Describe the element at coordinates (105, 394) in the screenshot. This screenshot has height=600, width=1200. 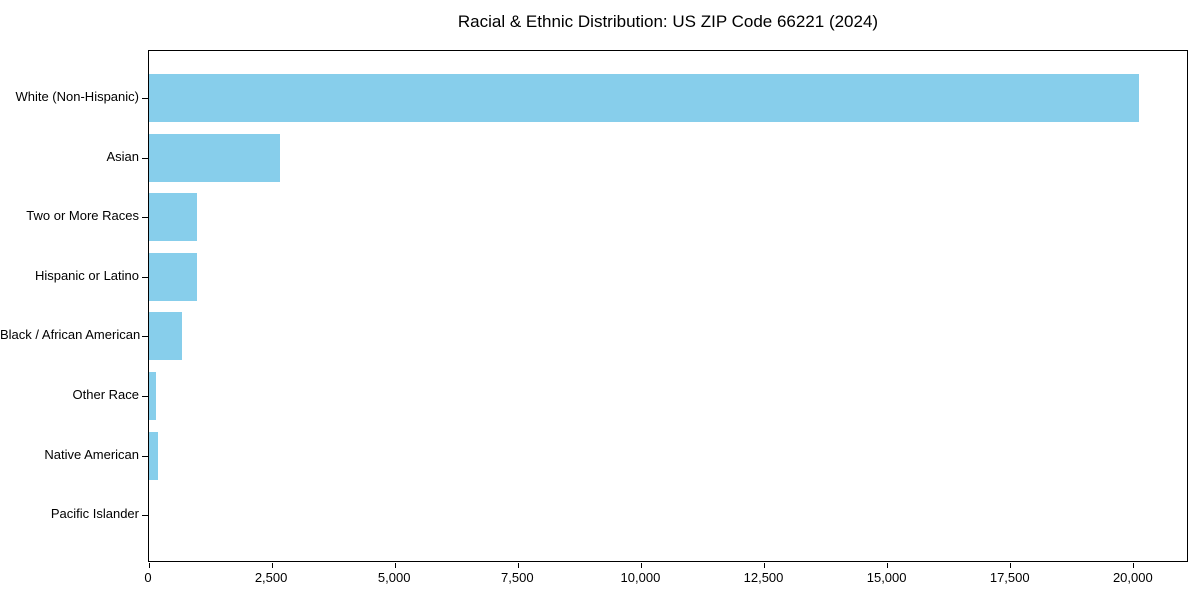
I see `y-tick-label-other-race: Other Race` at that location.